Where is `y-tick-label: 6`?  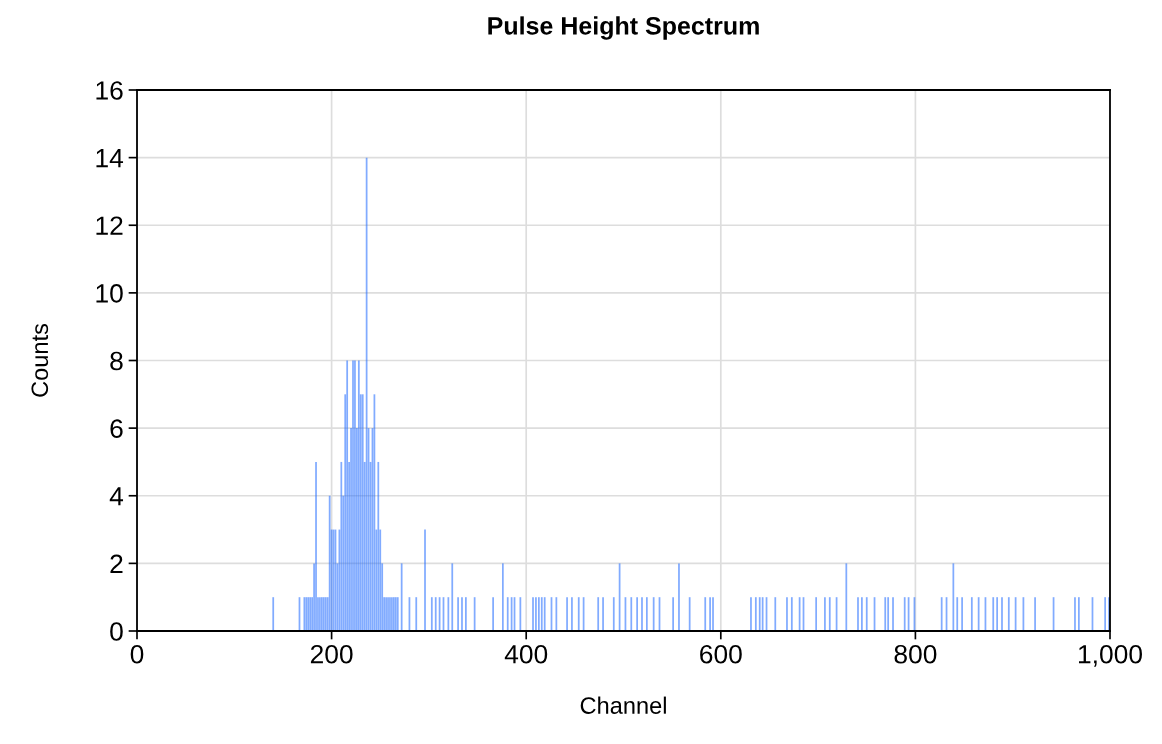
y-tick-label: 6 is located at coordinates (116, 428).